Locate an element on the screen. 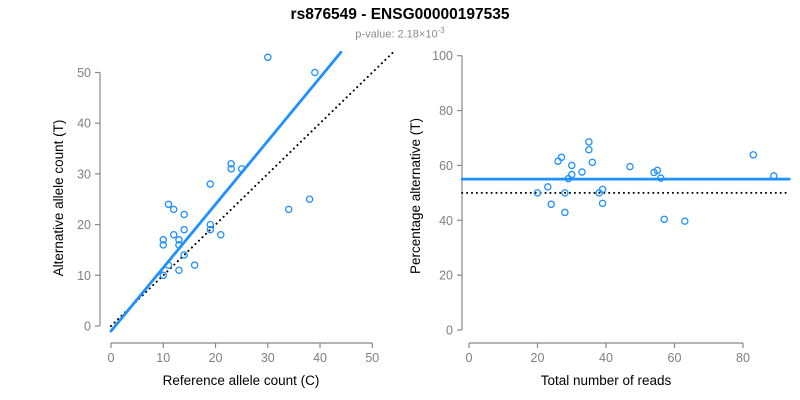 The height and width of the screenshot is (400, 800). x-tick-label: 60 is located at coordinates (675, 358).